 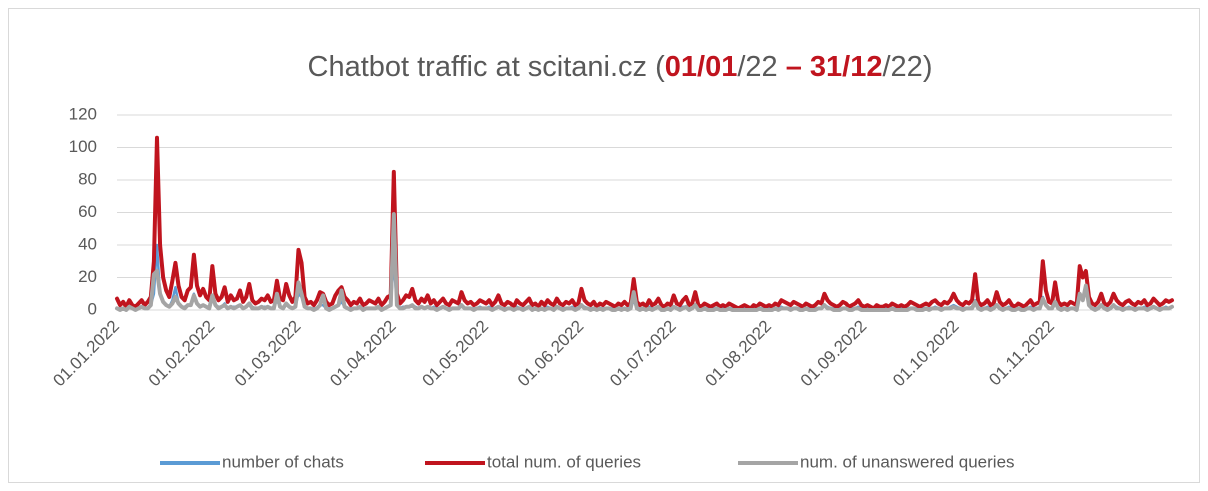 I want to click on y-tick-label: 40, so click(x=87, y=243).